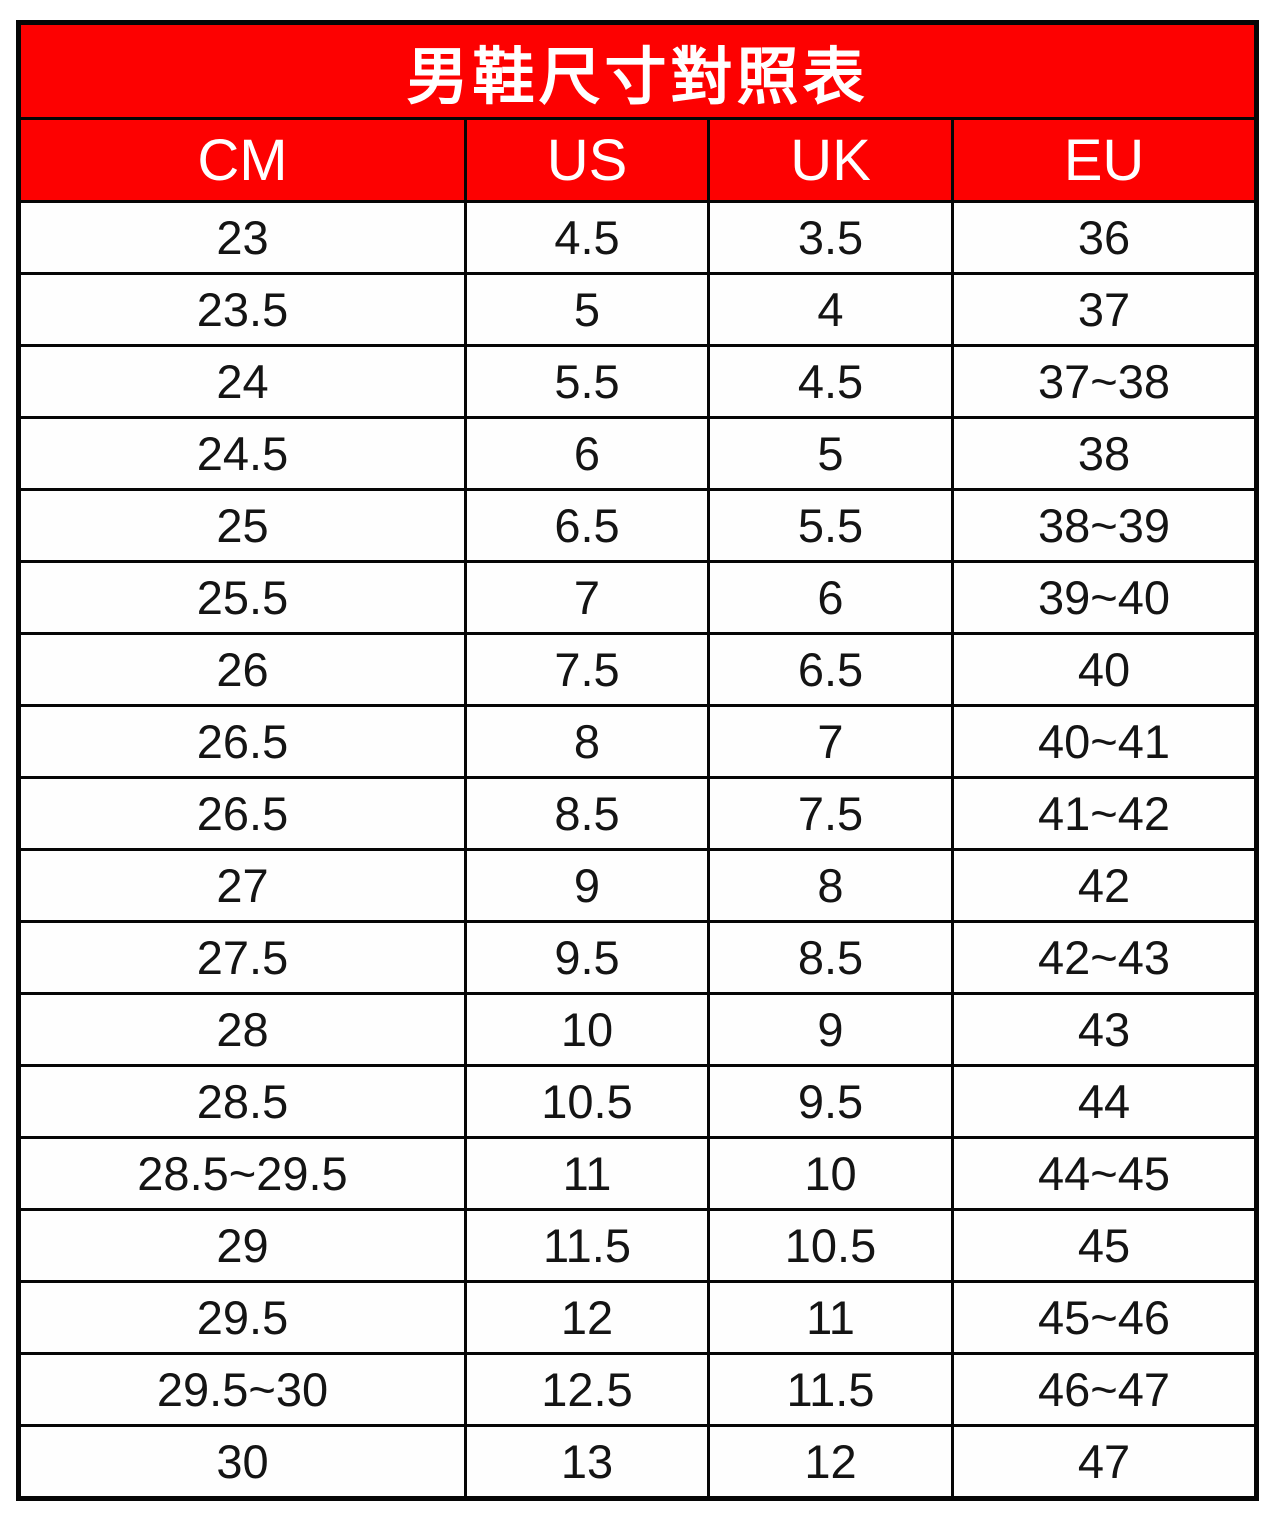 This screenshot has width=1264, height=1520. I want to click on table-row: 30 13 12 47, so click(638, 1462).